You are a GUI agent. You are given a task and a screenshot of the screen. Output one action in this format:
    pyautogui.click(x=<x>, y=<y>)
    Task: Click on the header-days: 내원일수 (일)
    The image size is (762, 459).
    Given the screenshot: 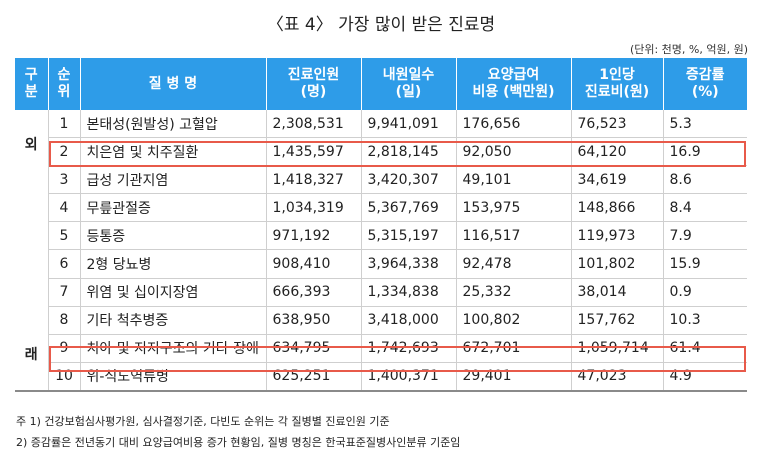 What is the action you would take?
    pyautogui.click(x=409, y=84)
    